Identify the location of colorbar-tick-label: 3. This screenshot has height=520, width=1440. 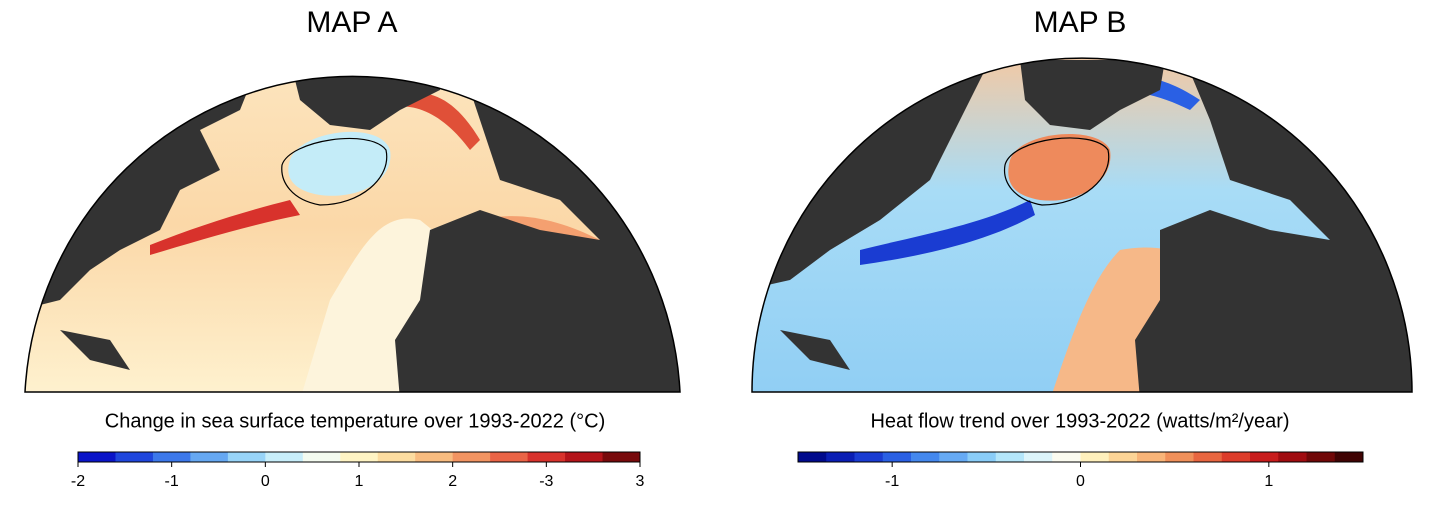
(640, 481).